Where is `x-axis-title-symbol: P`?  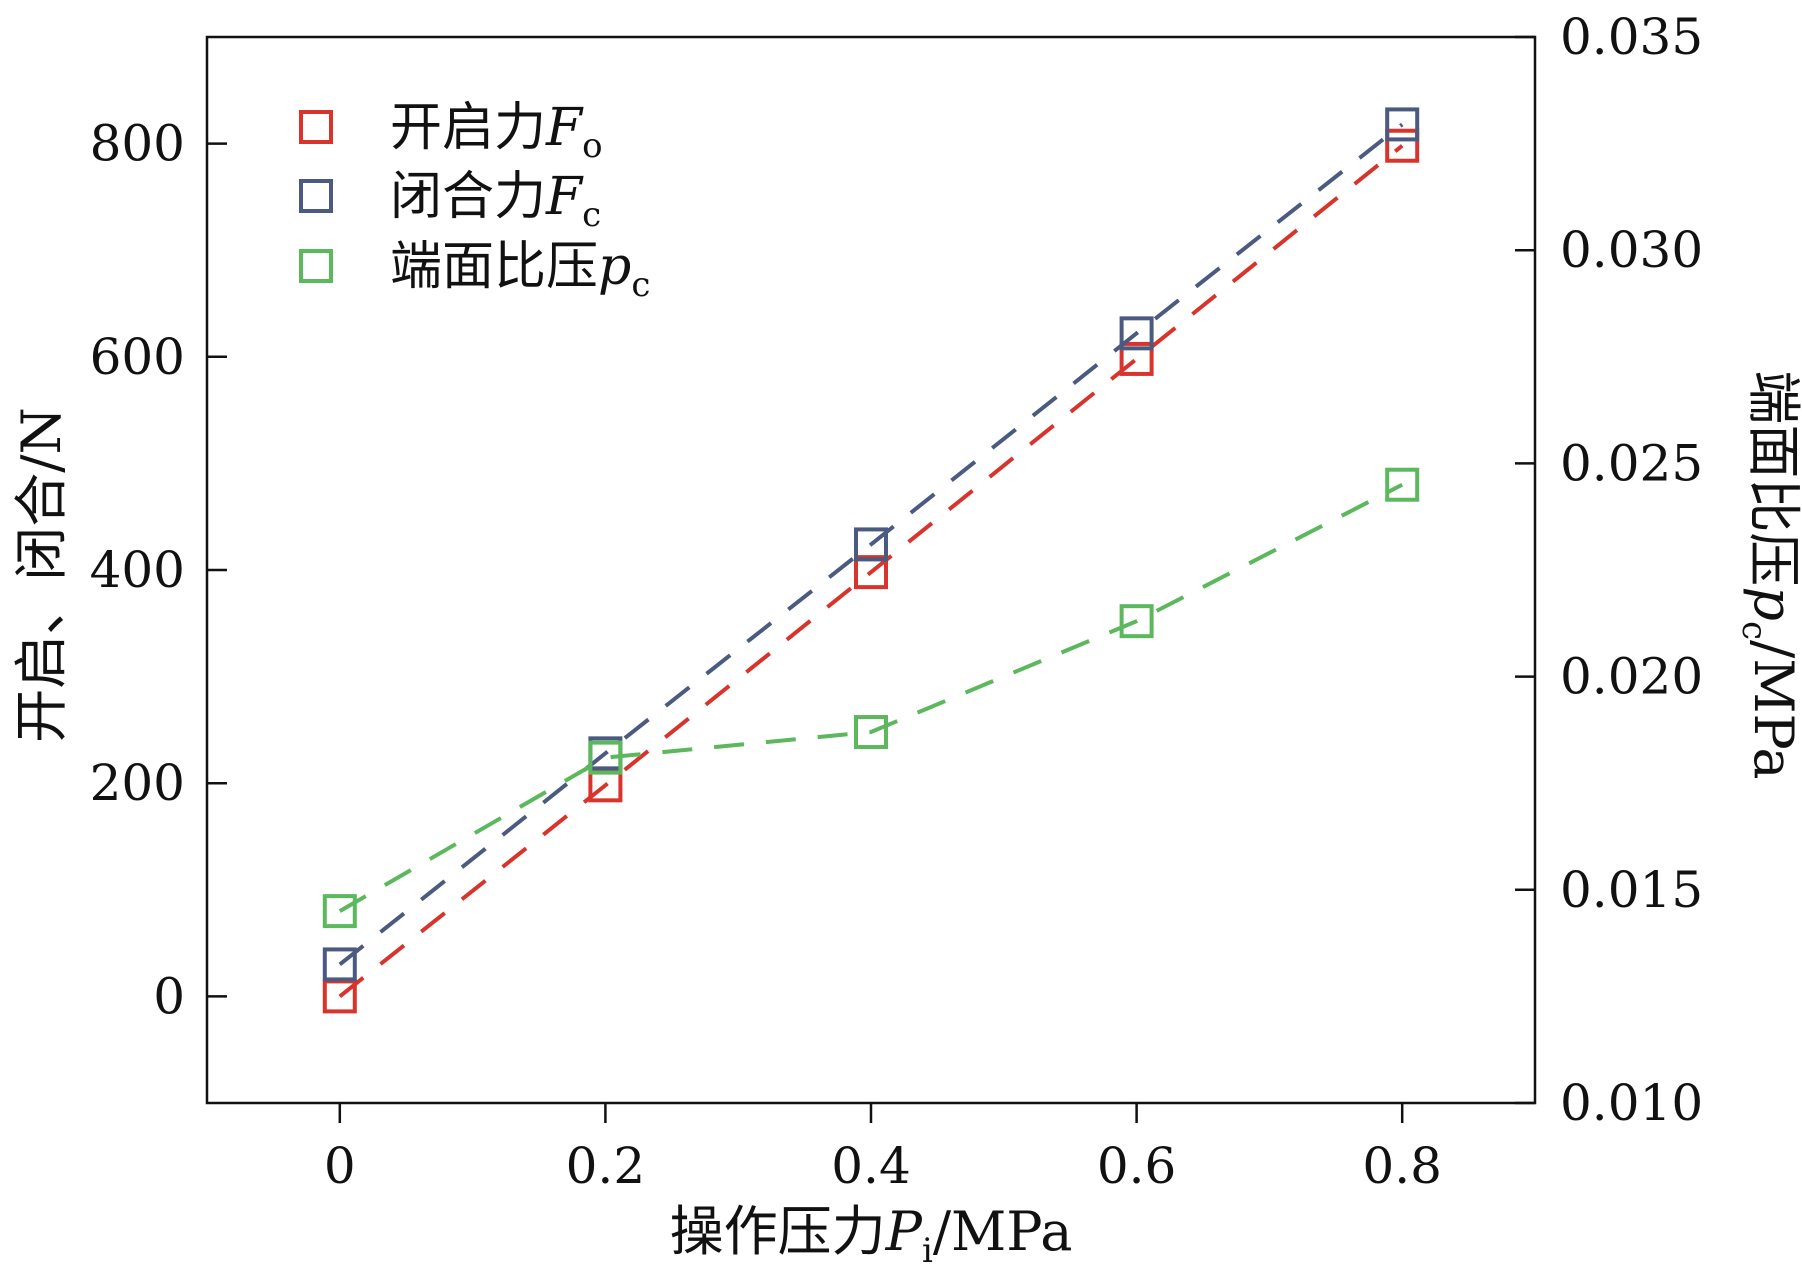
x-axis-title-symbol: P is located at coordinates (904, 1231).